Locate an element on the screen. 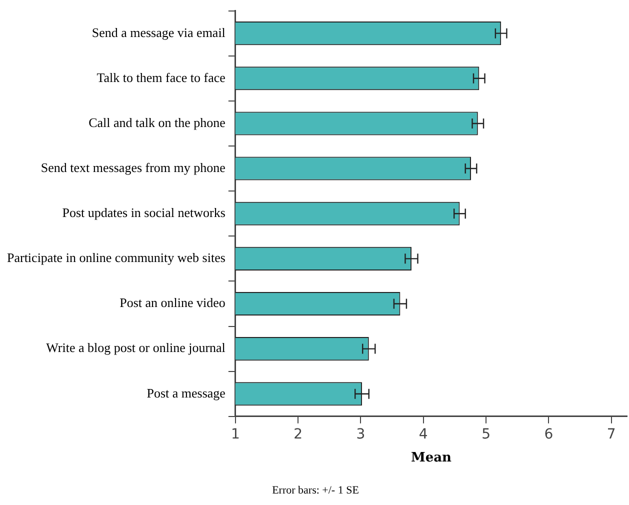 Image resolution: width=629 pixels, height=505 pixels. y-tick-label: Send a message via email is located at coordinates (159, 32).